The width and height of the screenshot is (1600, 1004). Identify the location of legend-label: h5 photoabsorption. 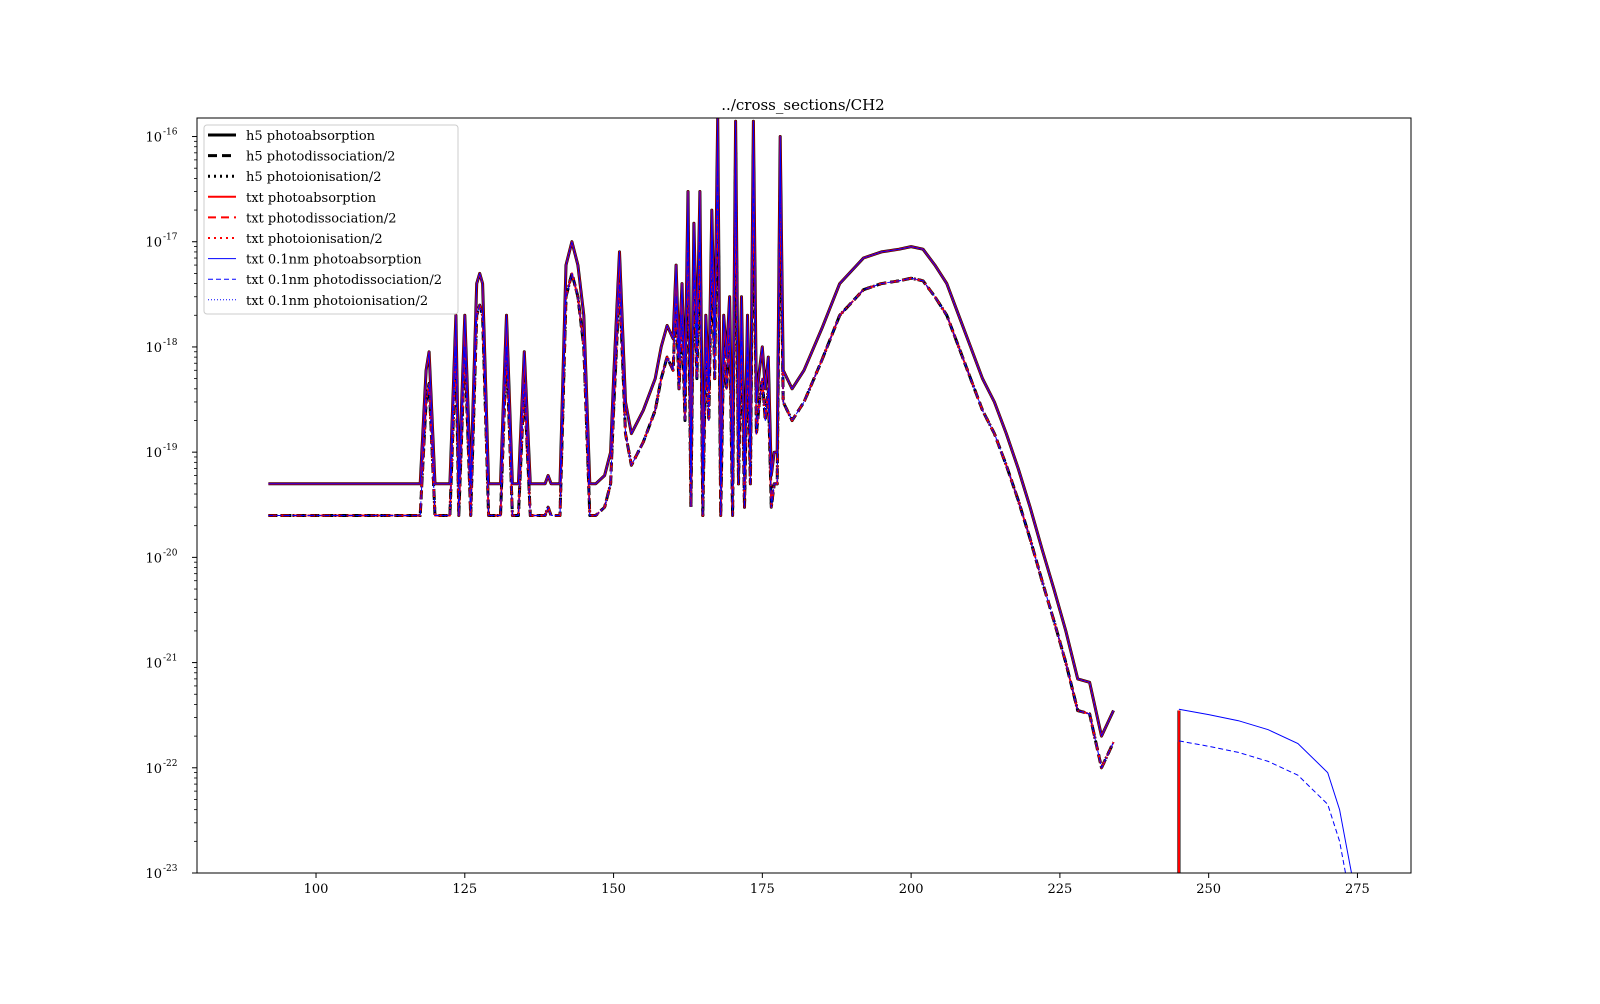
(311, 136).